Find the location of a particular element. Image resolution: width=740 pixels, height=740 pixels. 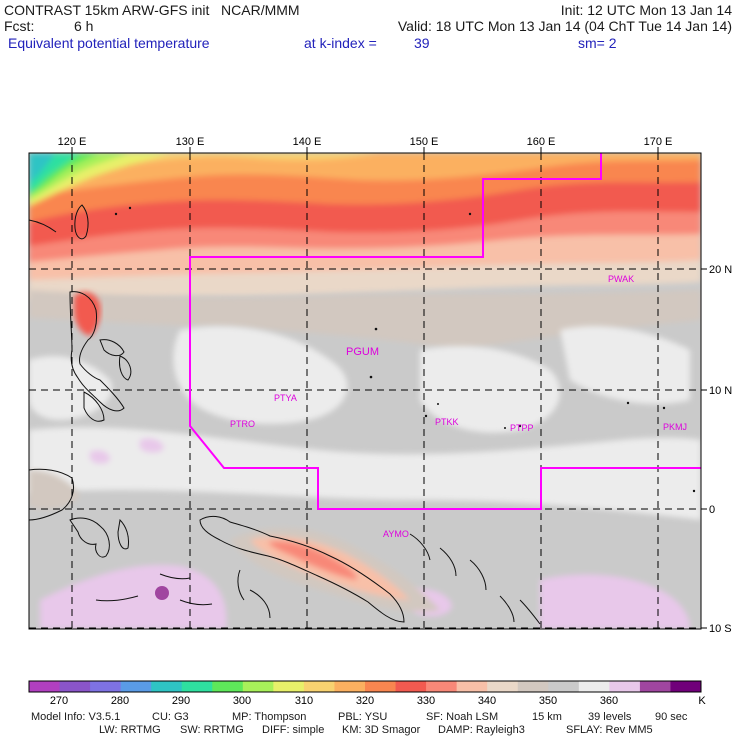

level-label: at k-index = is located at coordinates (340, 43).